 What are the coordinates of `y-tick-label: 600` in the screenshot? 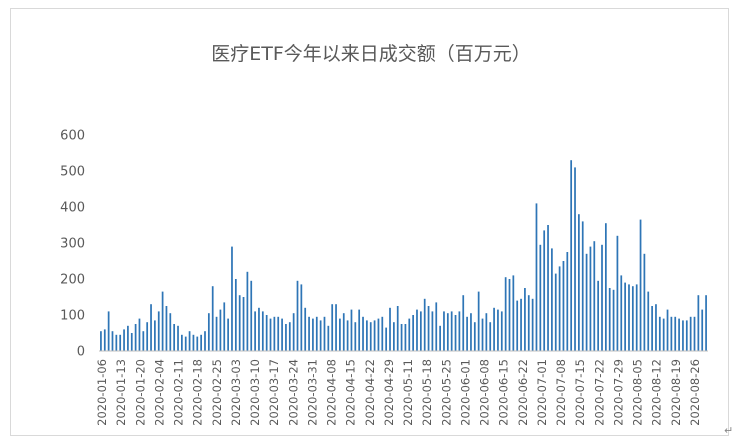 It's located at (72, 136).